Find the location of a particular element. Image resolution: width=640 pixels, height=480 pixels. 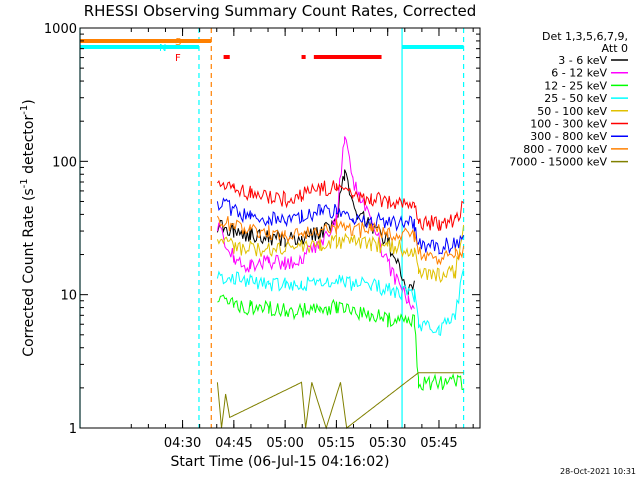

flag-f-label: F is located at coordinates (178, 58).